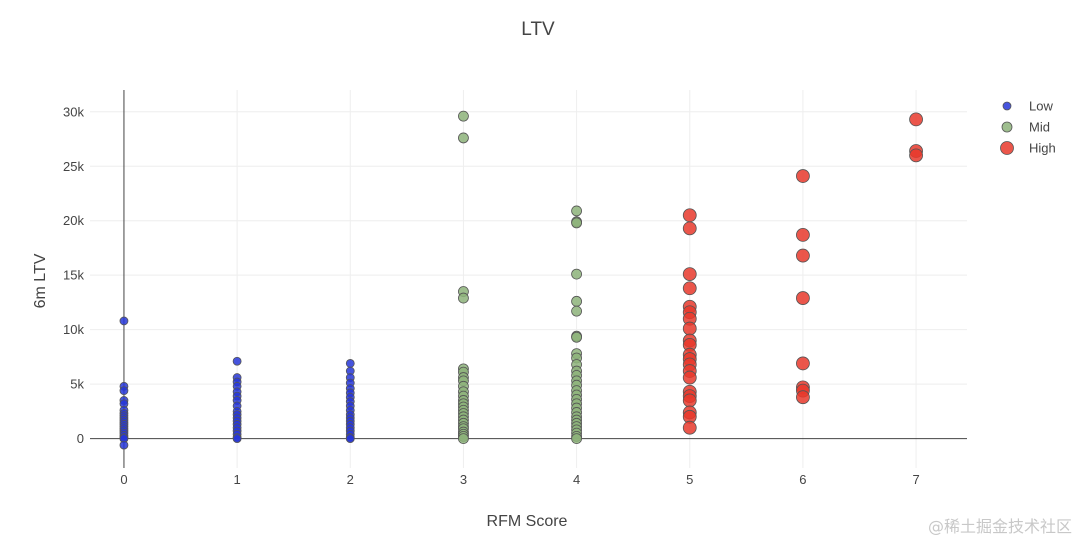  I want to click on x-axis-title: RFM Score, so click(527, 521).